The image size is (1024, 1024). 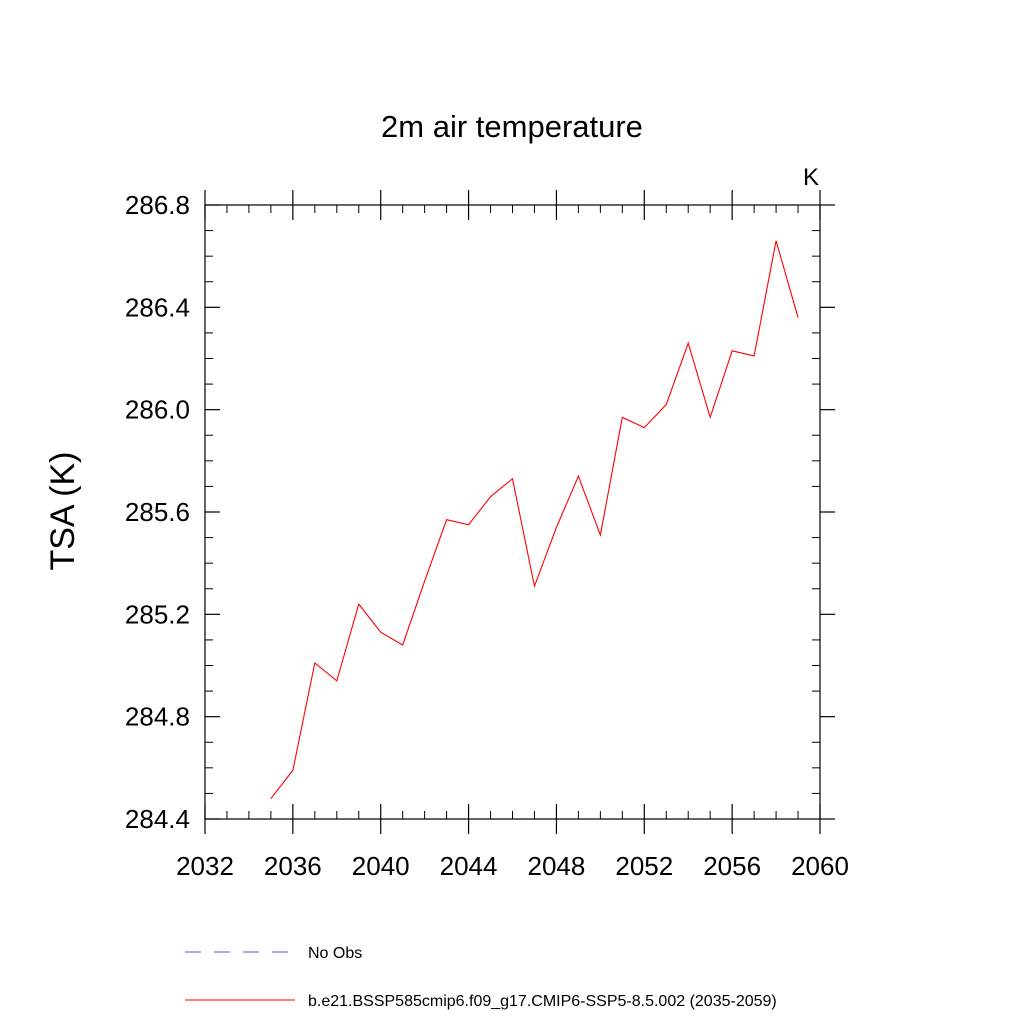 I want to click on x-tick-label: 2036, so click(x=293, y=866).